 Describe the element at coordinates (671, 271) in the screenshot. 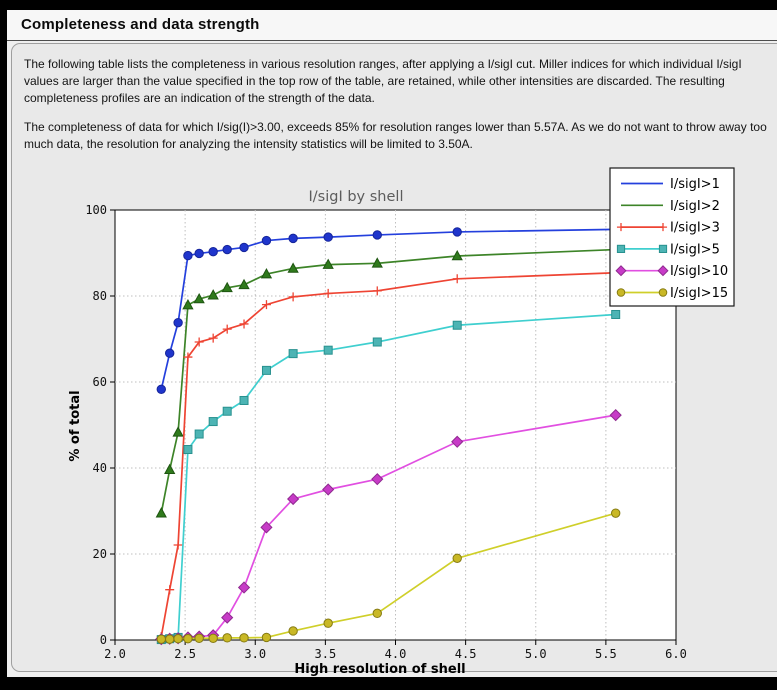

I see `legend-entry-i-sigi-10: I/sigI>10` at that location.